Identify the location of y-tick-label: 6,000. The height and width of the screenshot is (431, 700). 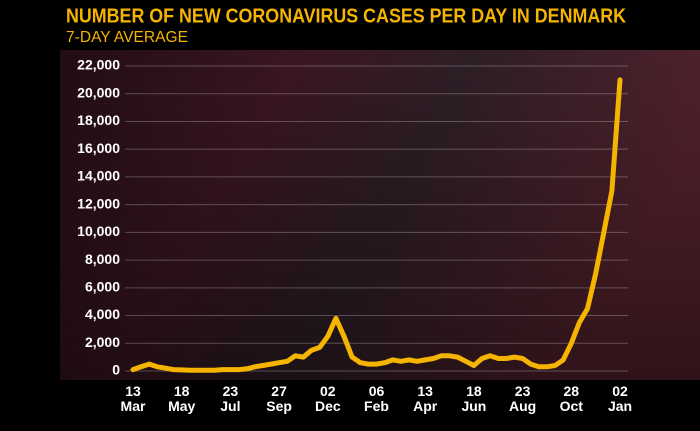
(102, 287).